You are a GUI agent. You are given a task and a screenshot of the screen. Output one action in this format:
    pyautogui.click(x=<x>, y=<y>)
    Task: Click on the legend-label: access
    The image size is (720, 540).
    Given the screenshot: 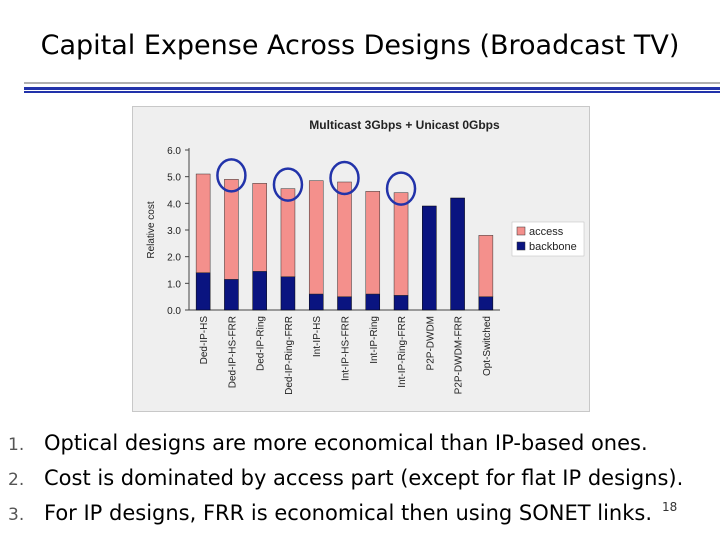 What is the action you would take?
    pyautogui.click(x=546, y=232)
    